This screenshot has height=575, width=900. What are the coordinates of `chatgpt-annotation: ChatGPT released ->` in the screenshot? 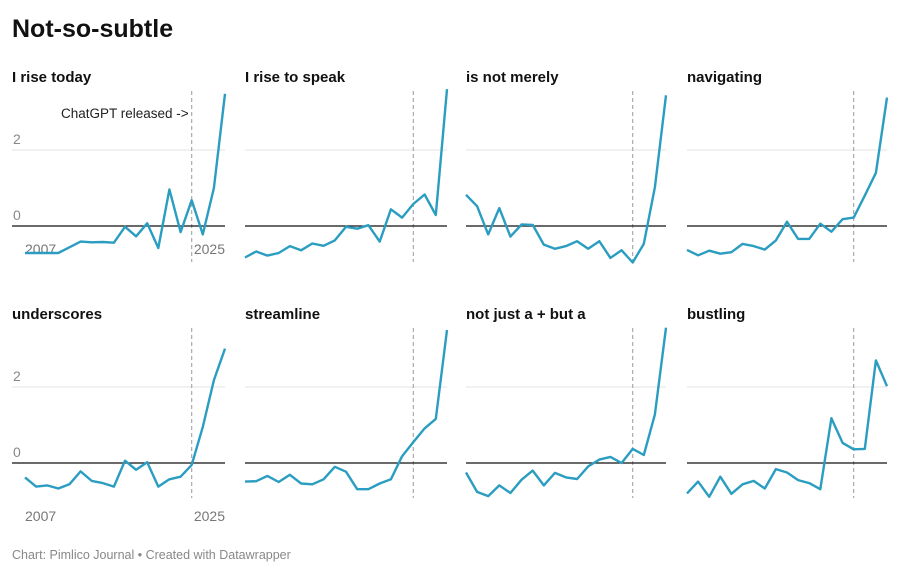 It's located at (125, 113).